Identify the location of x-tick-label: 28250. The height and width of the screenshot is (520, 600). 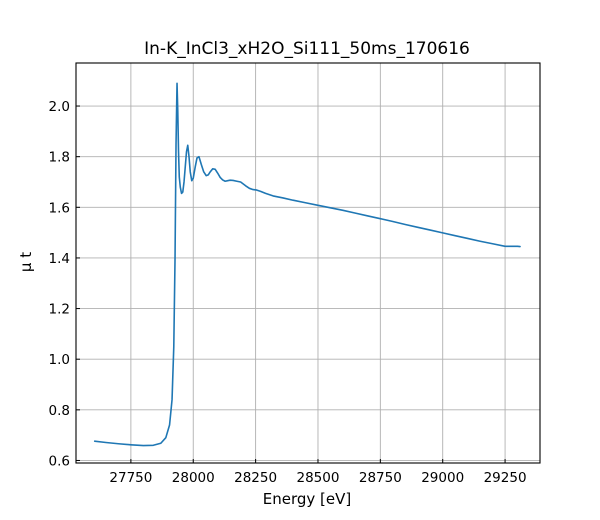
(255, 478).